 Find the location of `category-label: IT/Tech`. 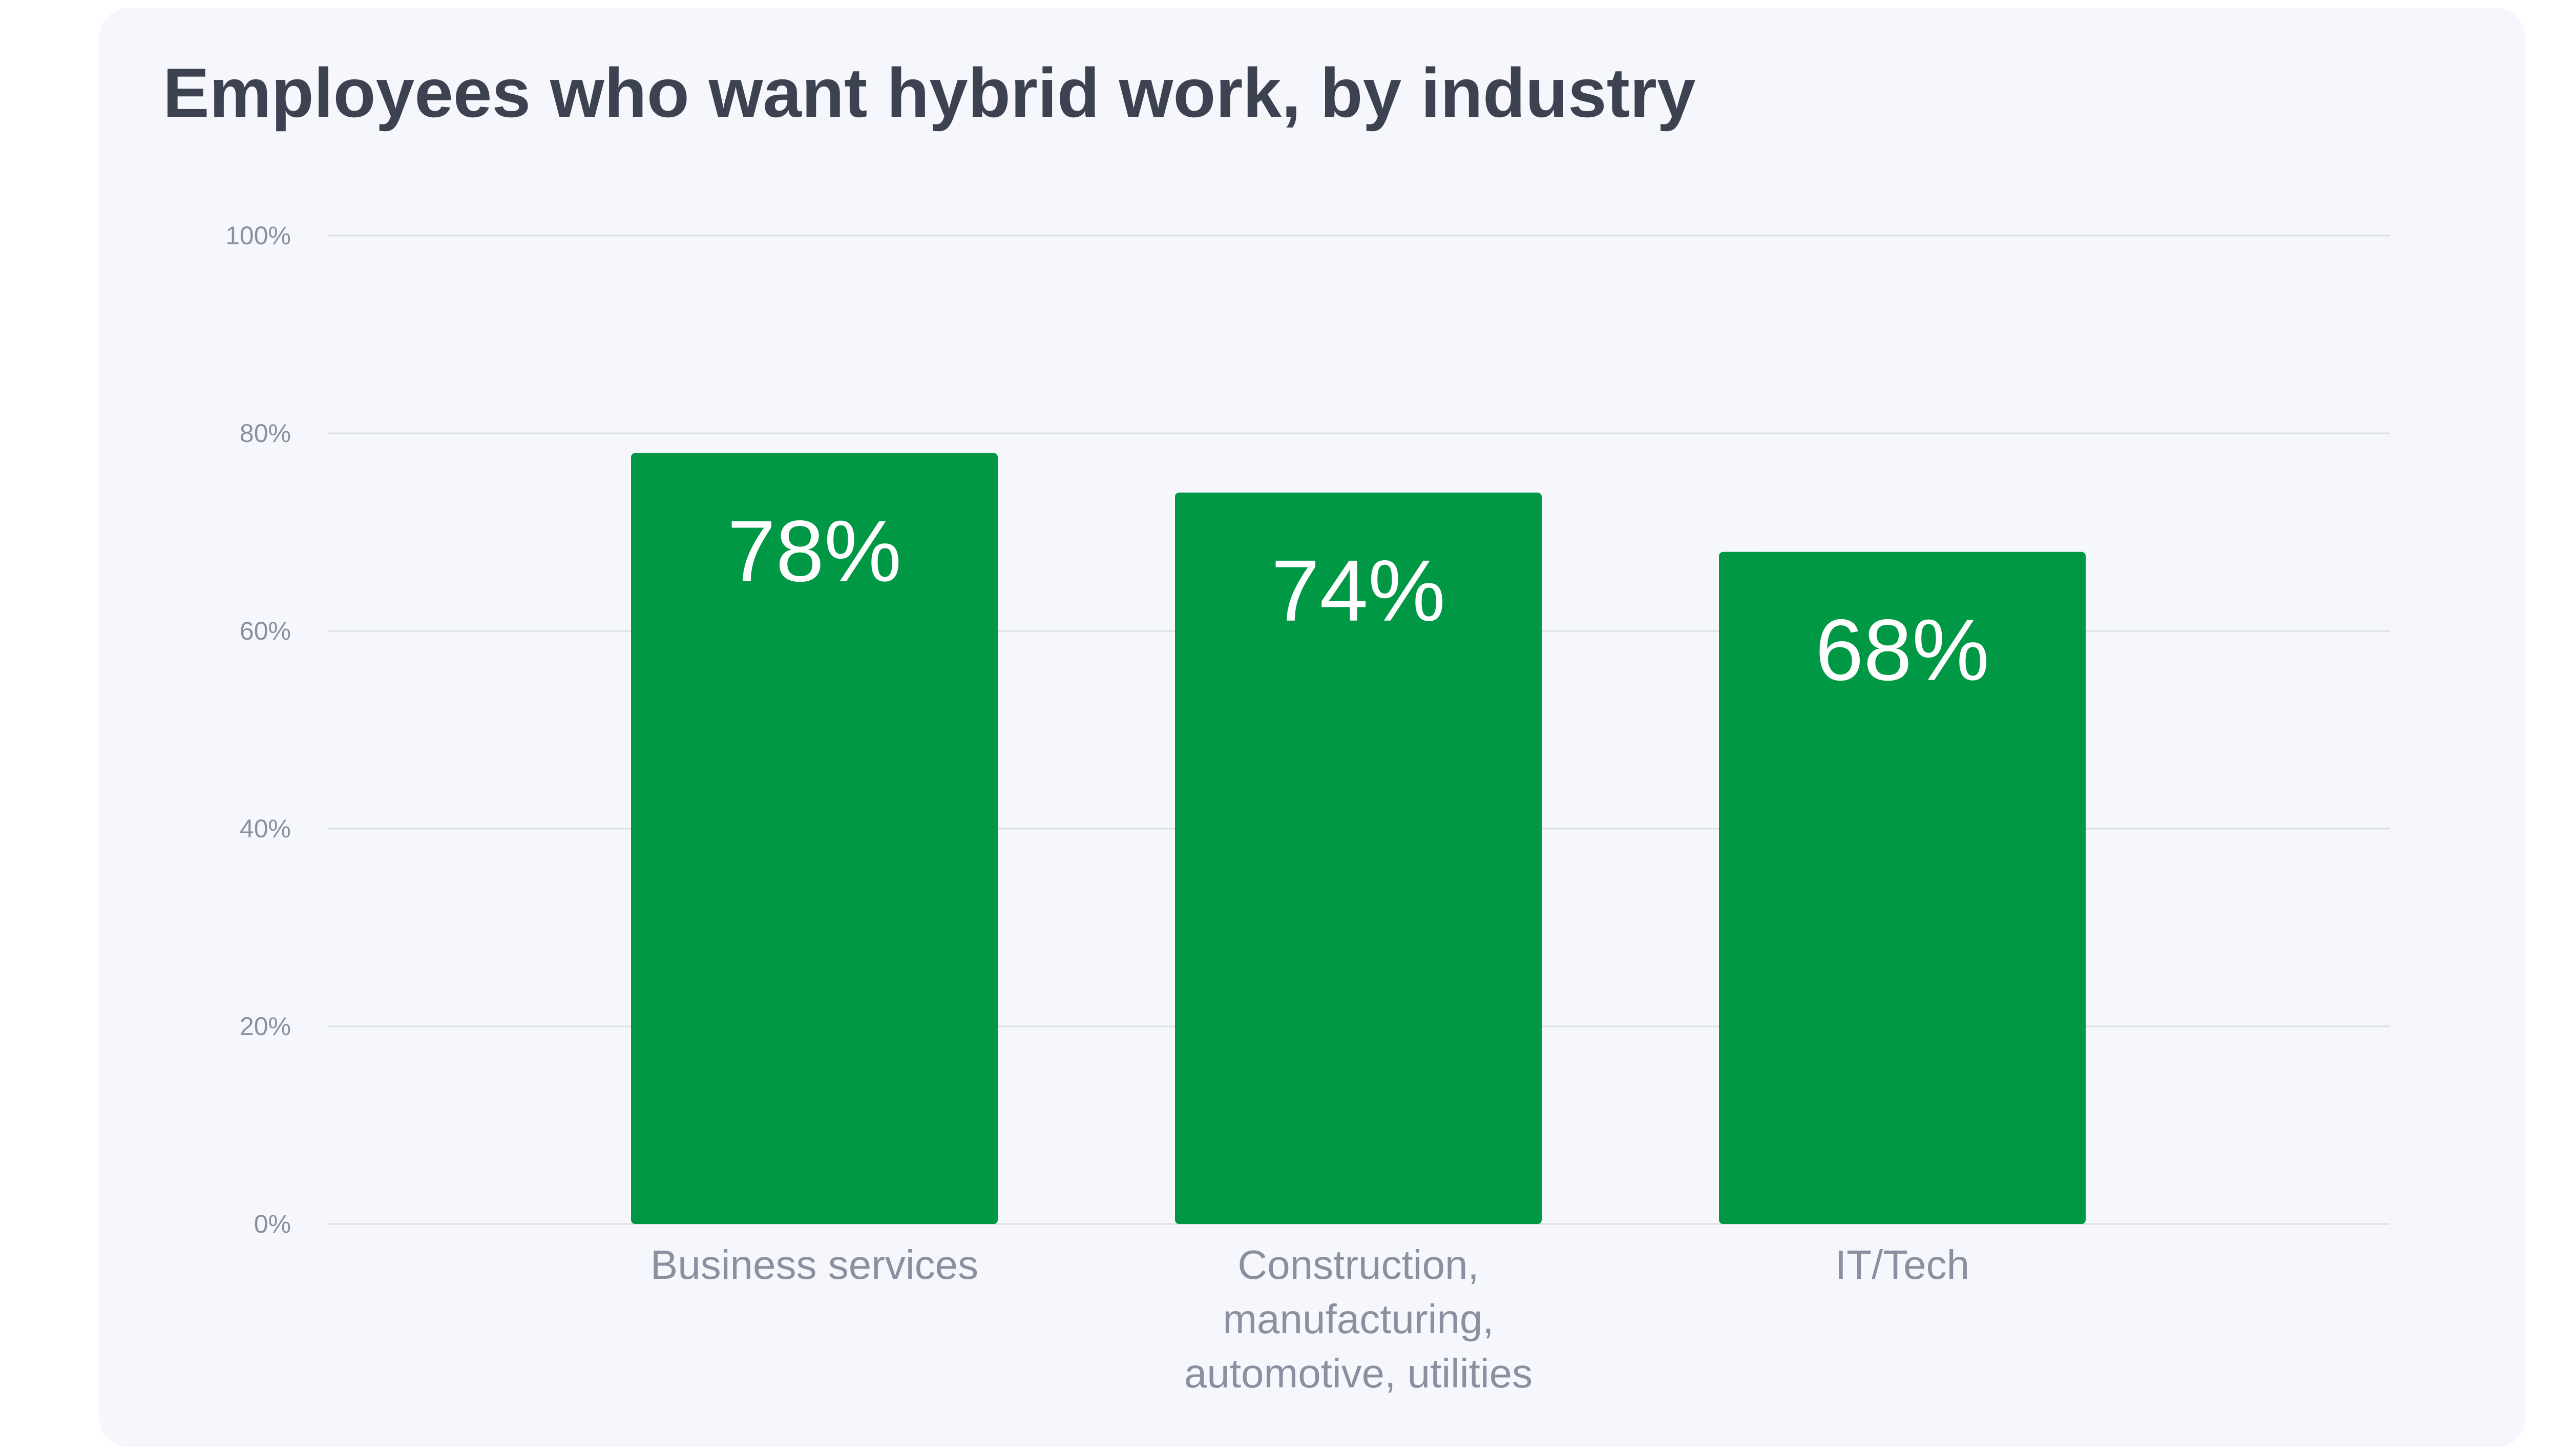

category-label: IT/Tech is located at coordinates (1902, 1265).